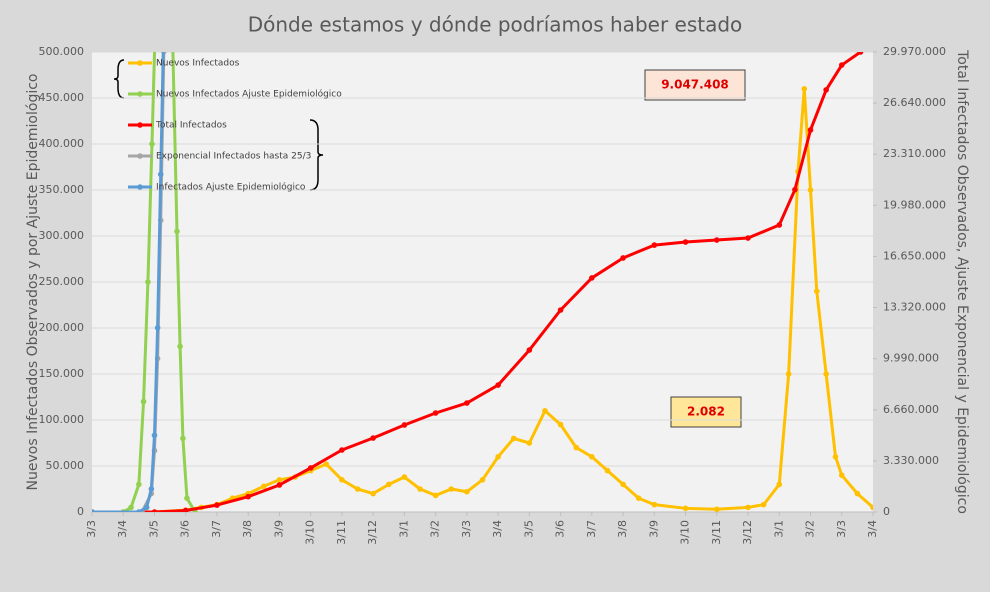 The image size is (990, 592). What do you see at coordinates (62, 235) in the screenshot?
I see `y-tick-label: 300.000` at bounding box center [62, 235].